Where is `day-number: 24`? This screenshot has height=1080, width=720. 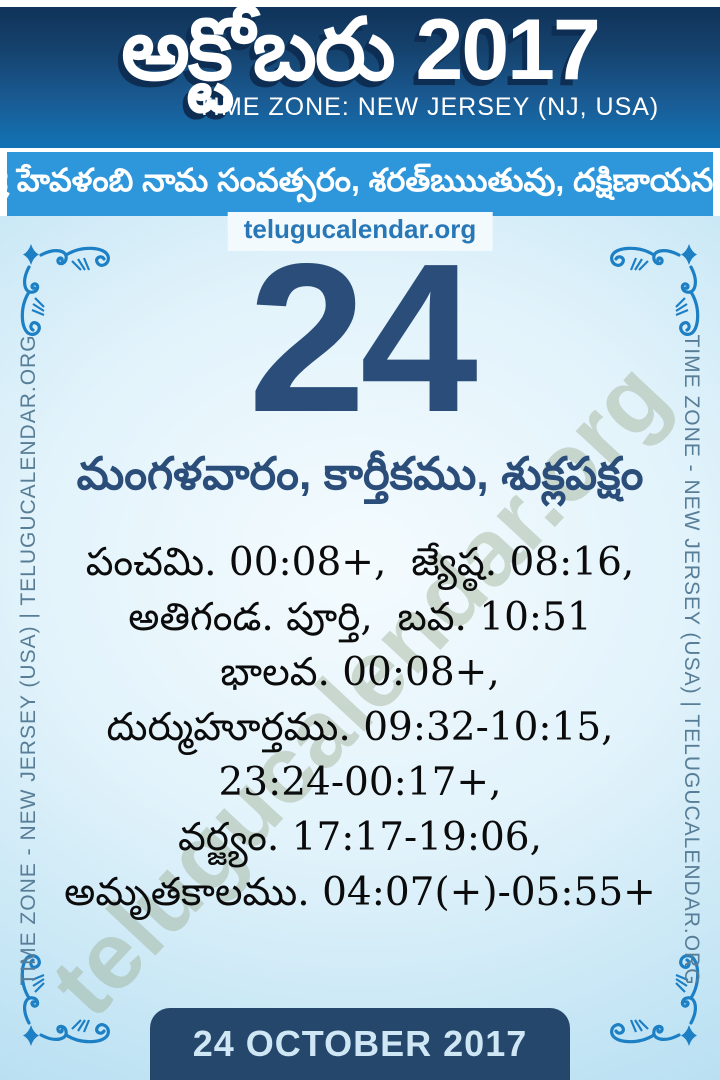
day-number: 24 is located at coordinates (363, 337).